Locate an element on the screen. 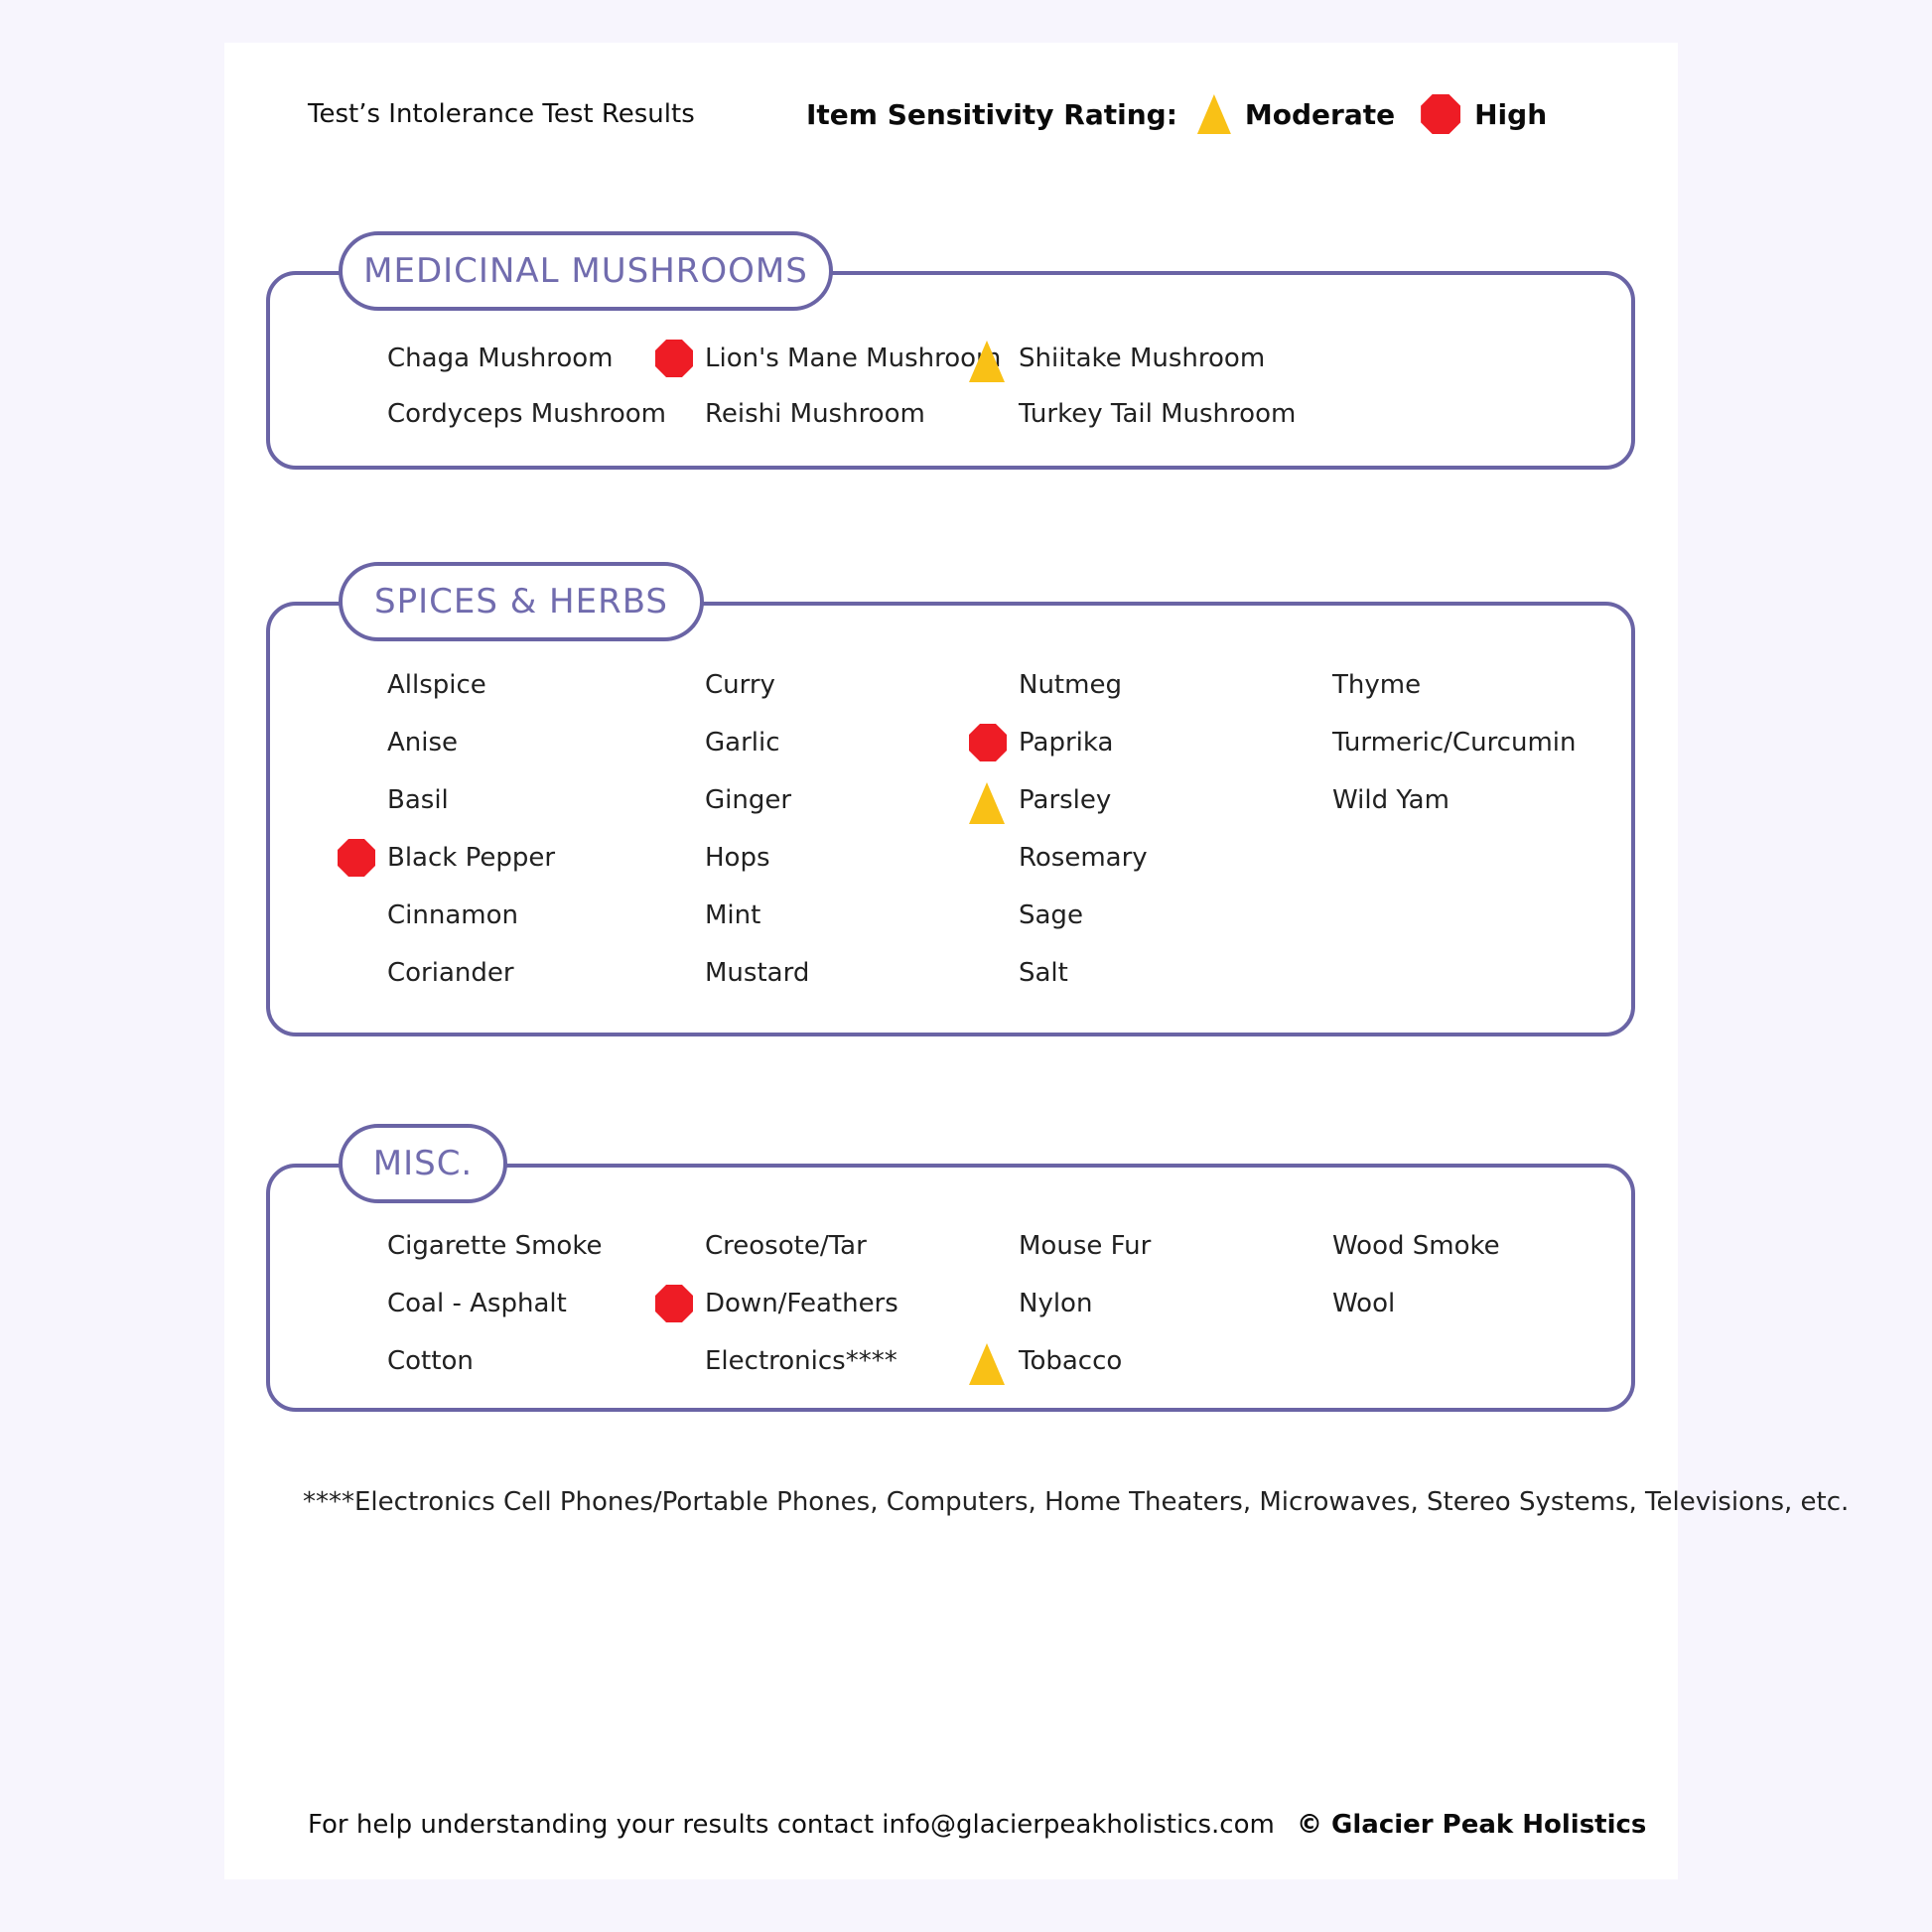  list-item: Electronics**** is located at coordinates (801, 1361).